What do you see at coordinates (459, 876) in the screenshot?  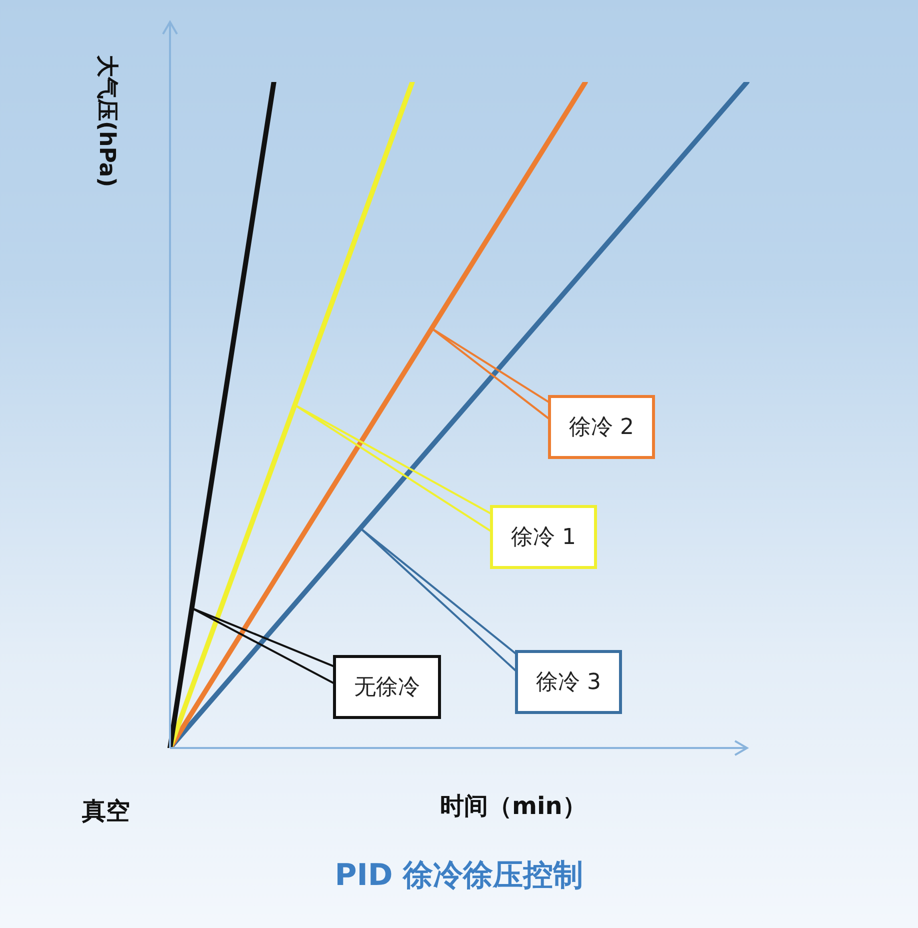 I see `text: PID 徐冷徐压控制` at bounding box center [459, 876].